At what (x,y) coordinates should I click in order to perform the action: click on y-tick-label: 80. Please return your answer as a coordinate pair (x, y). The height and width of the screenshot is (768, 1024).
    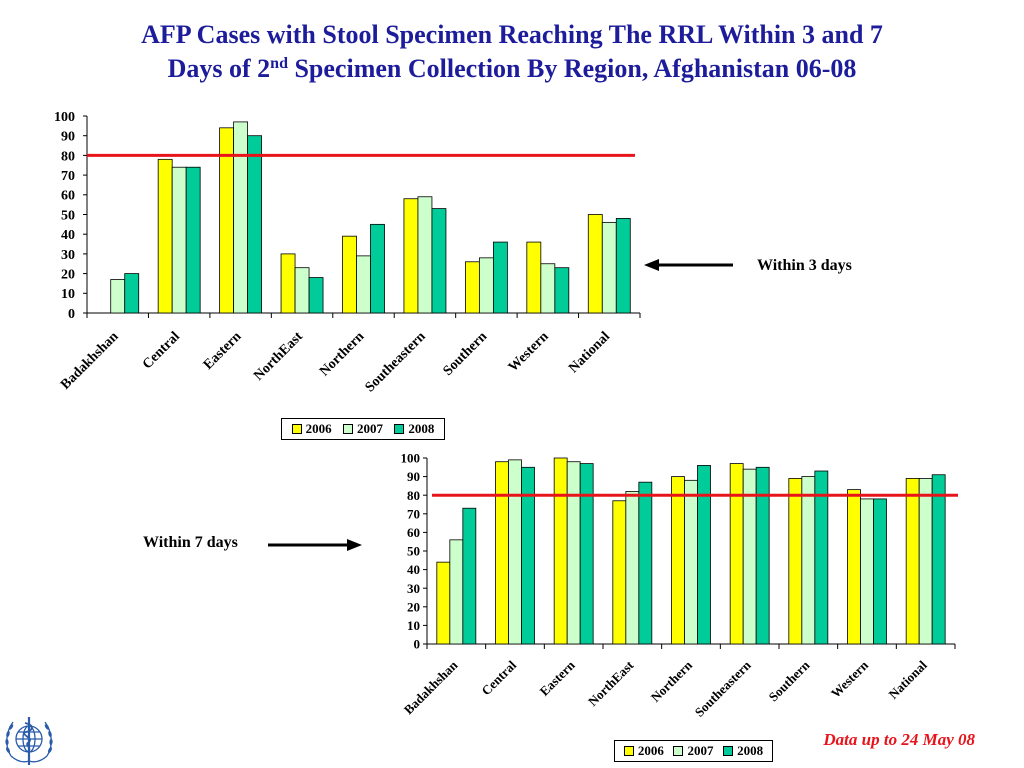
    Looking at the image, I should click on (68, 156).